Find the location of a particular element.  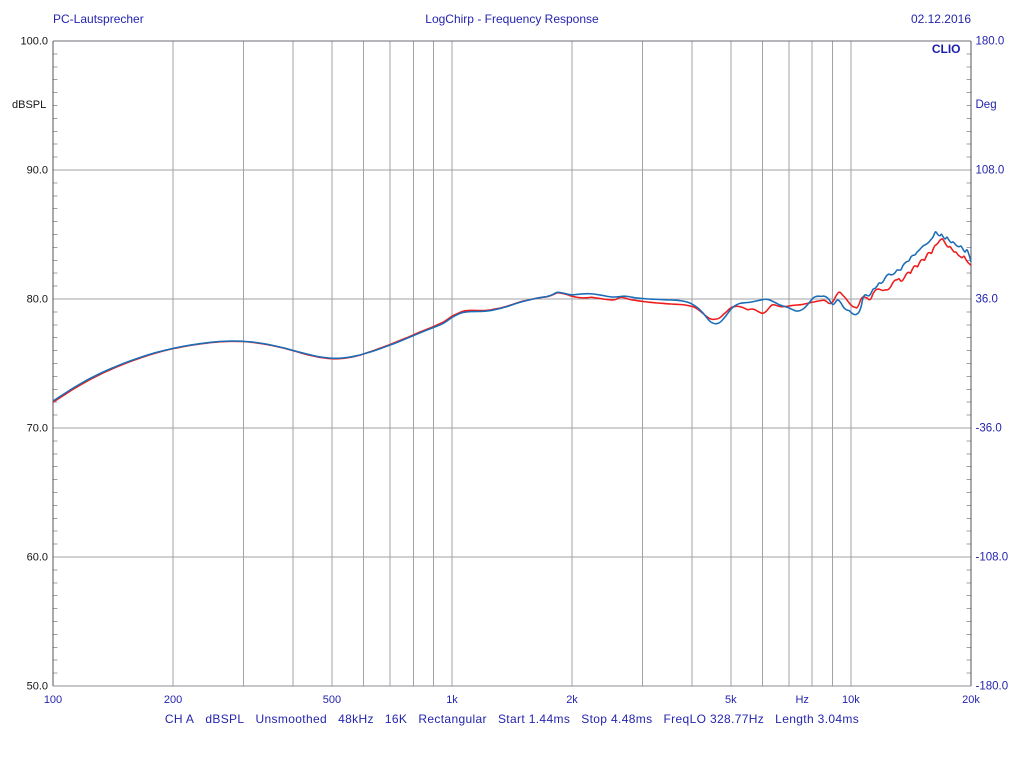

svg-text: -180.0 is located at coordinates (992, 687).